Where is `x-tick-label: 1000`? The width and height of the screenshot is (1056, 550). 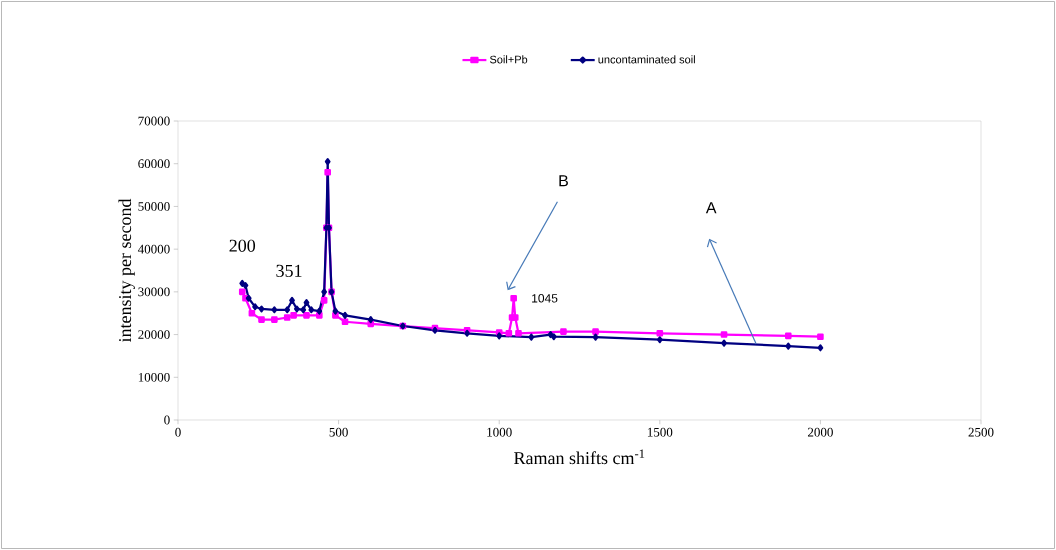 x-tick-label: 1000 is located at coordinates (499, 432).